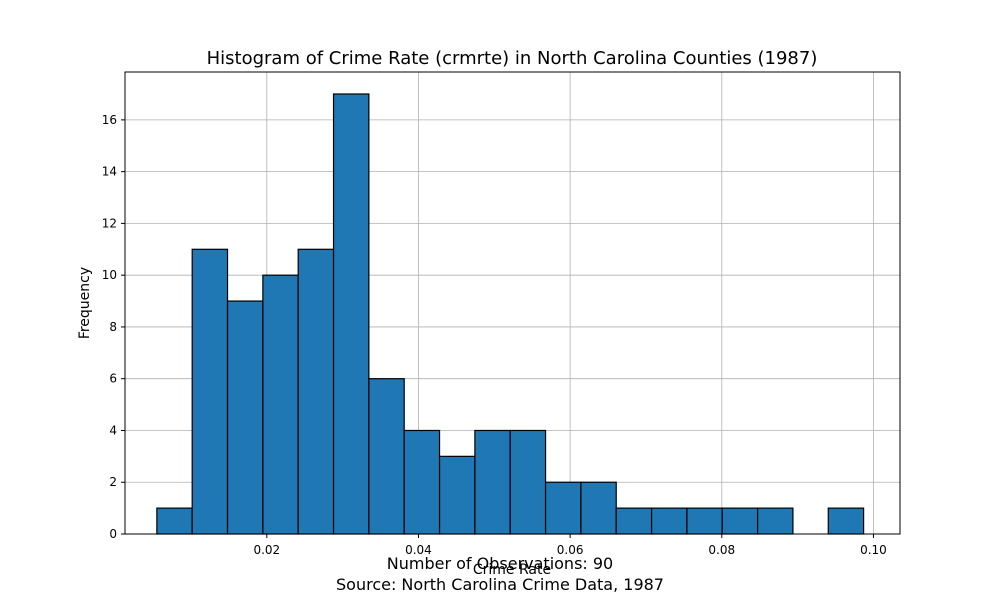  Describe the element at coordinates (721, 550) in the screenshot. I see `x-tick-label: 0.08` at that location.